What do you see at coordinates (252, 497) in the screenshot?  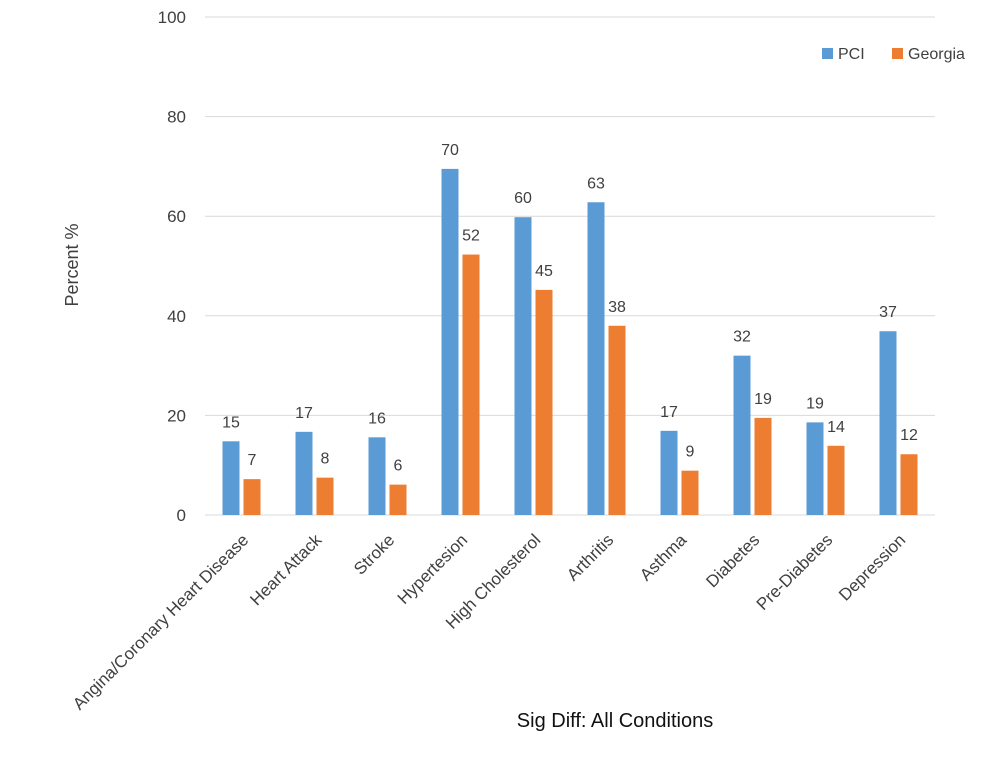 I see `bar-georgia-angina-coronary-heart-disease` at bounding box center [252, 497].